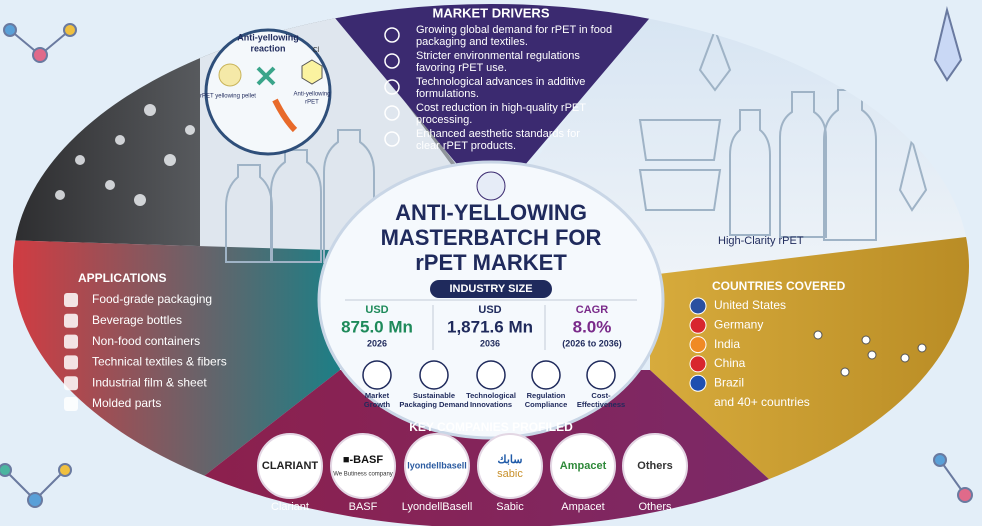  Describe the element at coordinates (126, 403) in the screenshot. I see `application-item: Molded parts` at that location.